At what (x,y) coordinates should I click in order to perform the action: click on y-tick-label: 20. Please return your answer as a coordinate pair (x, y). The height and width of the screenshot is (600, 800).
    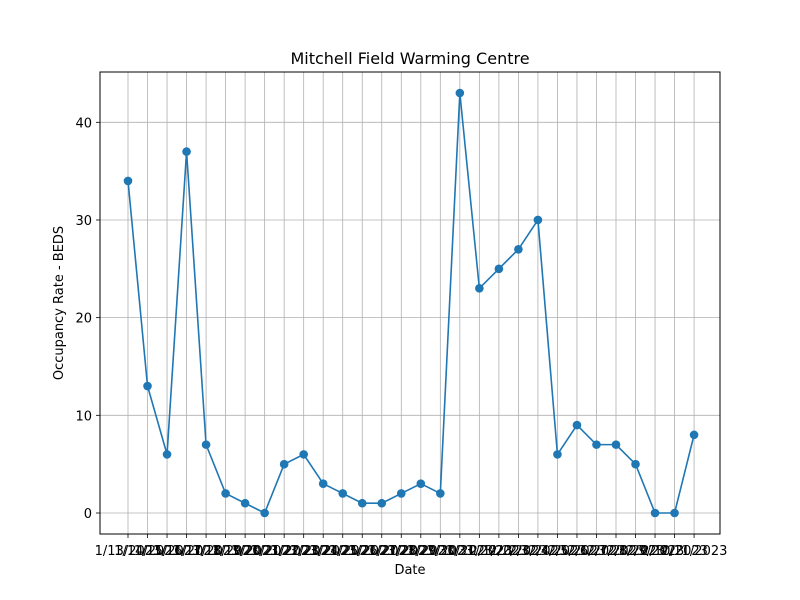
    Looking at the image, I should click on (83, 319).